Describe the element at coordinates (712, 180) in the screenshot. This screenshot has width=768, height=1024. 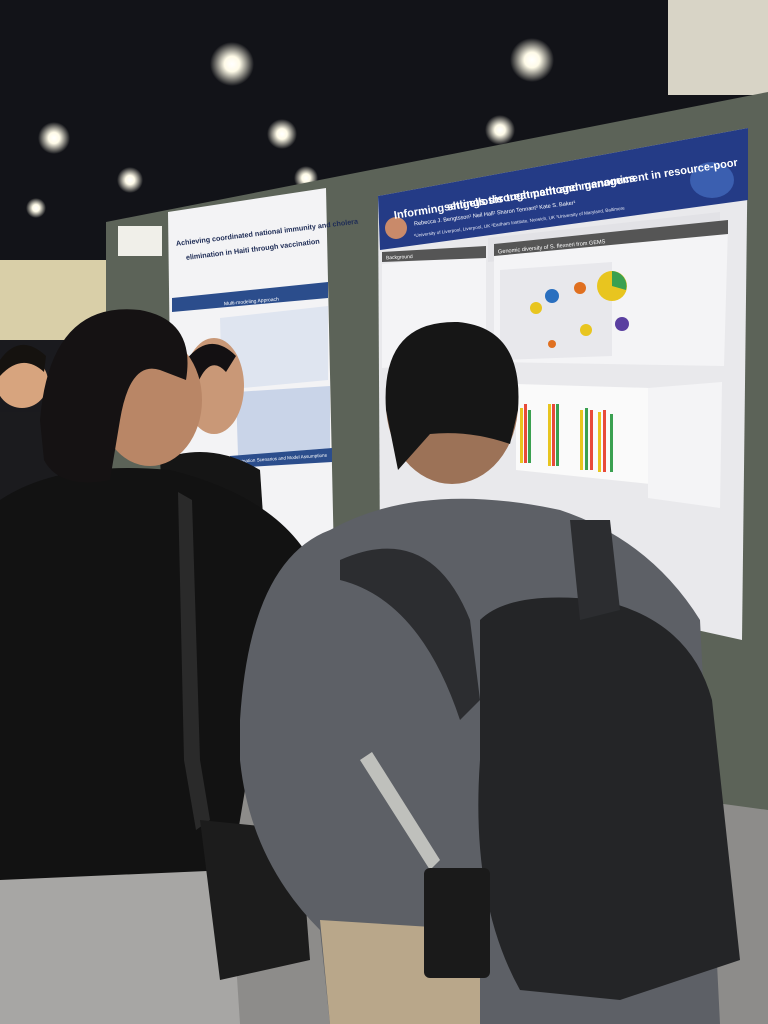
I see `logo` at that location.